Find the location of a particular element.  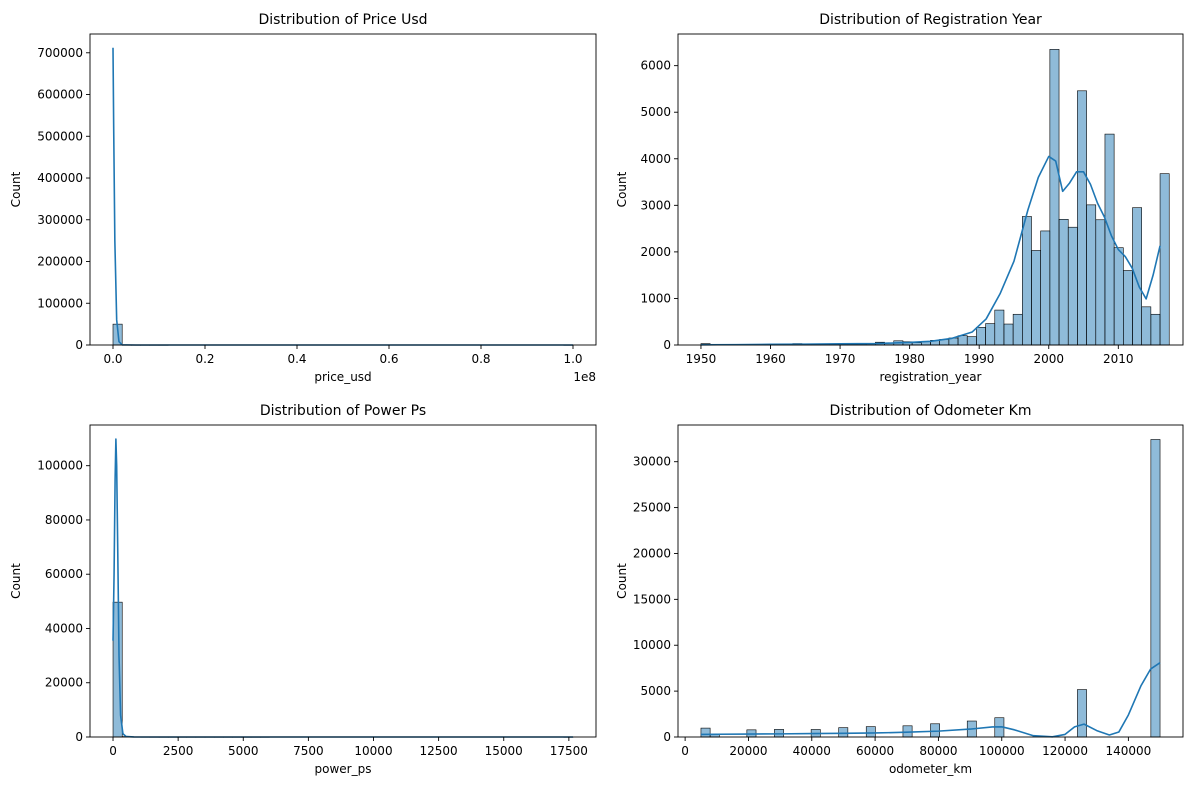

y-tick-label: 4000 is located at coordinates (655, 159).